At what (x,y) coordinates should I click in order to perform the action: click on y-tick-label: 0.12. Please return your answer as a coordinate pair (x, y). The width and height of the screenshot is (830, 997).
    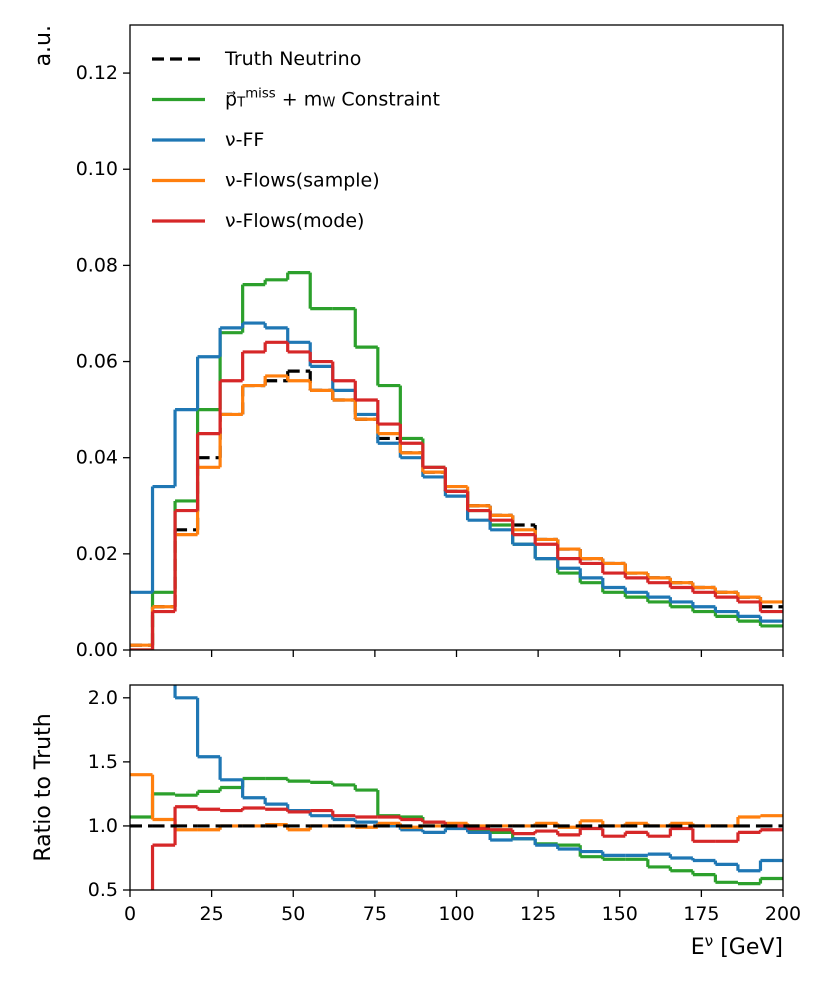
    Looking at the image, I should click on (97, 73).